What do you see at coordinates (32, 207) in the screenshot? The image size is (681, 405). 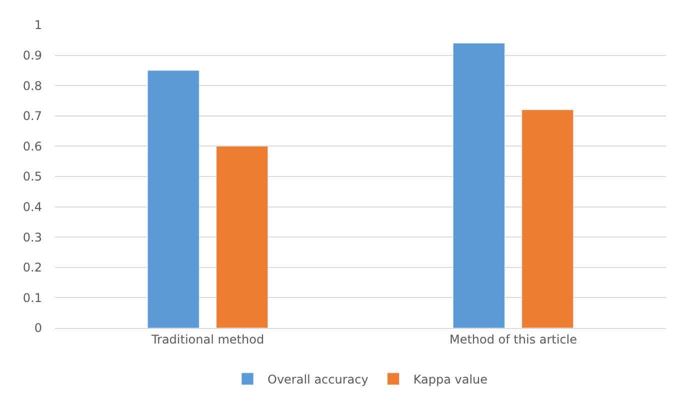 I see `y-tick-label: 0.4` at bounding box center [32, 207].